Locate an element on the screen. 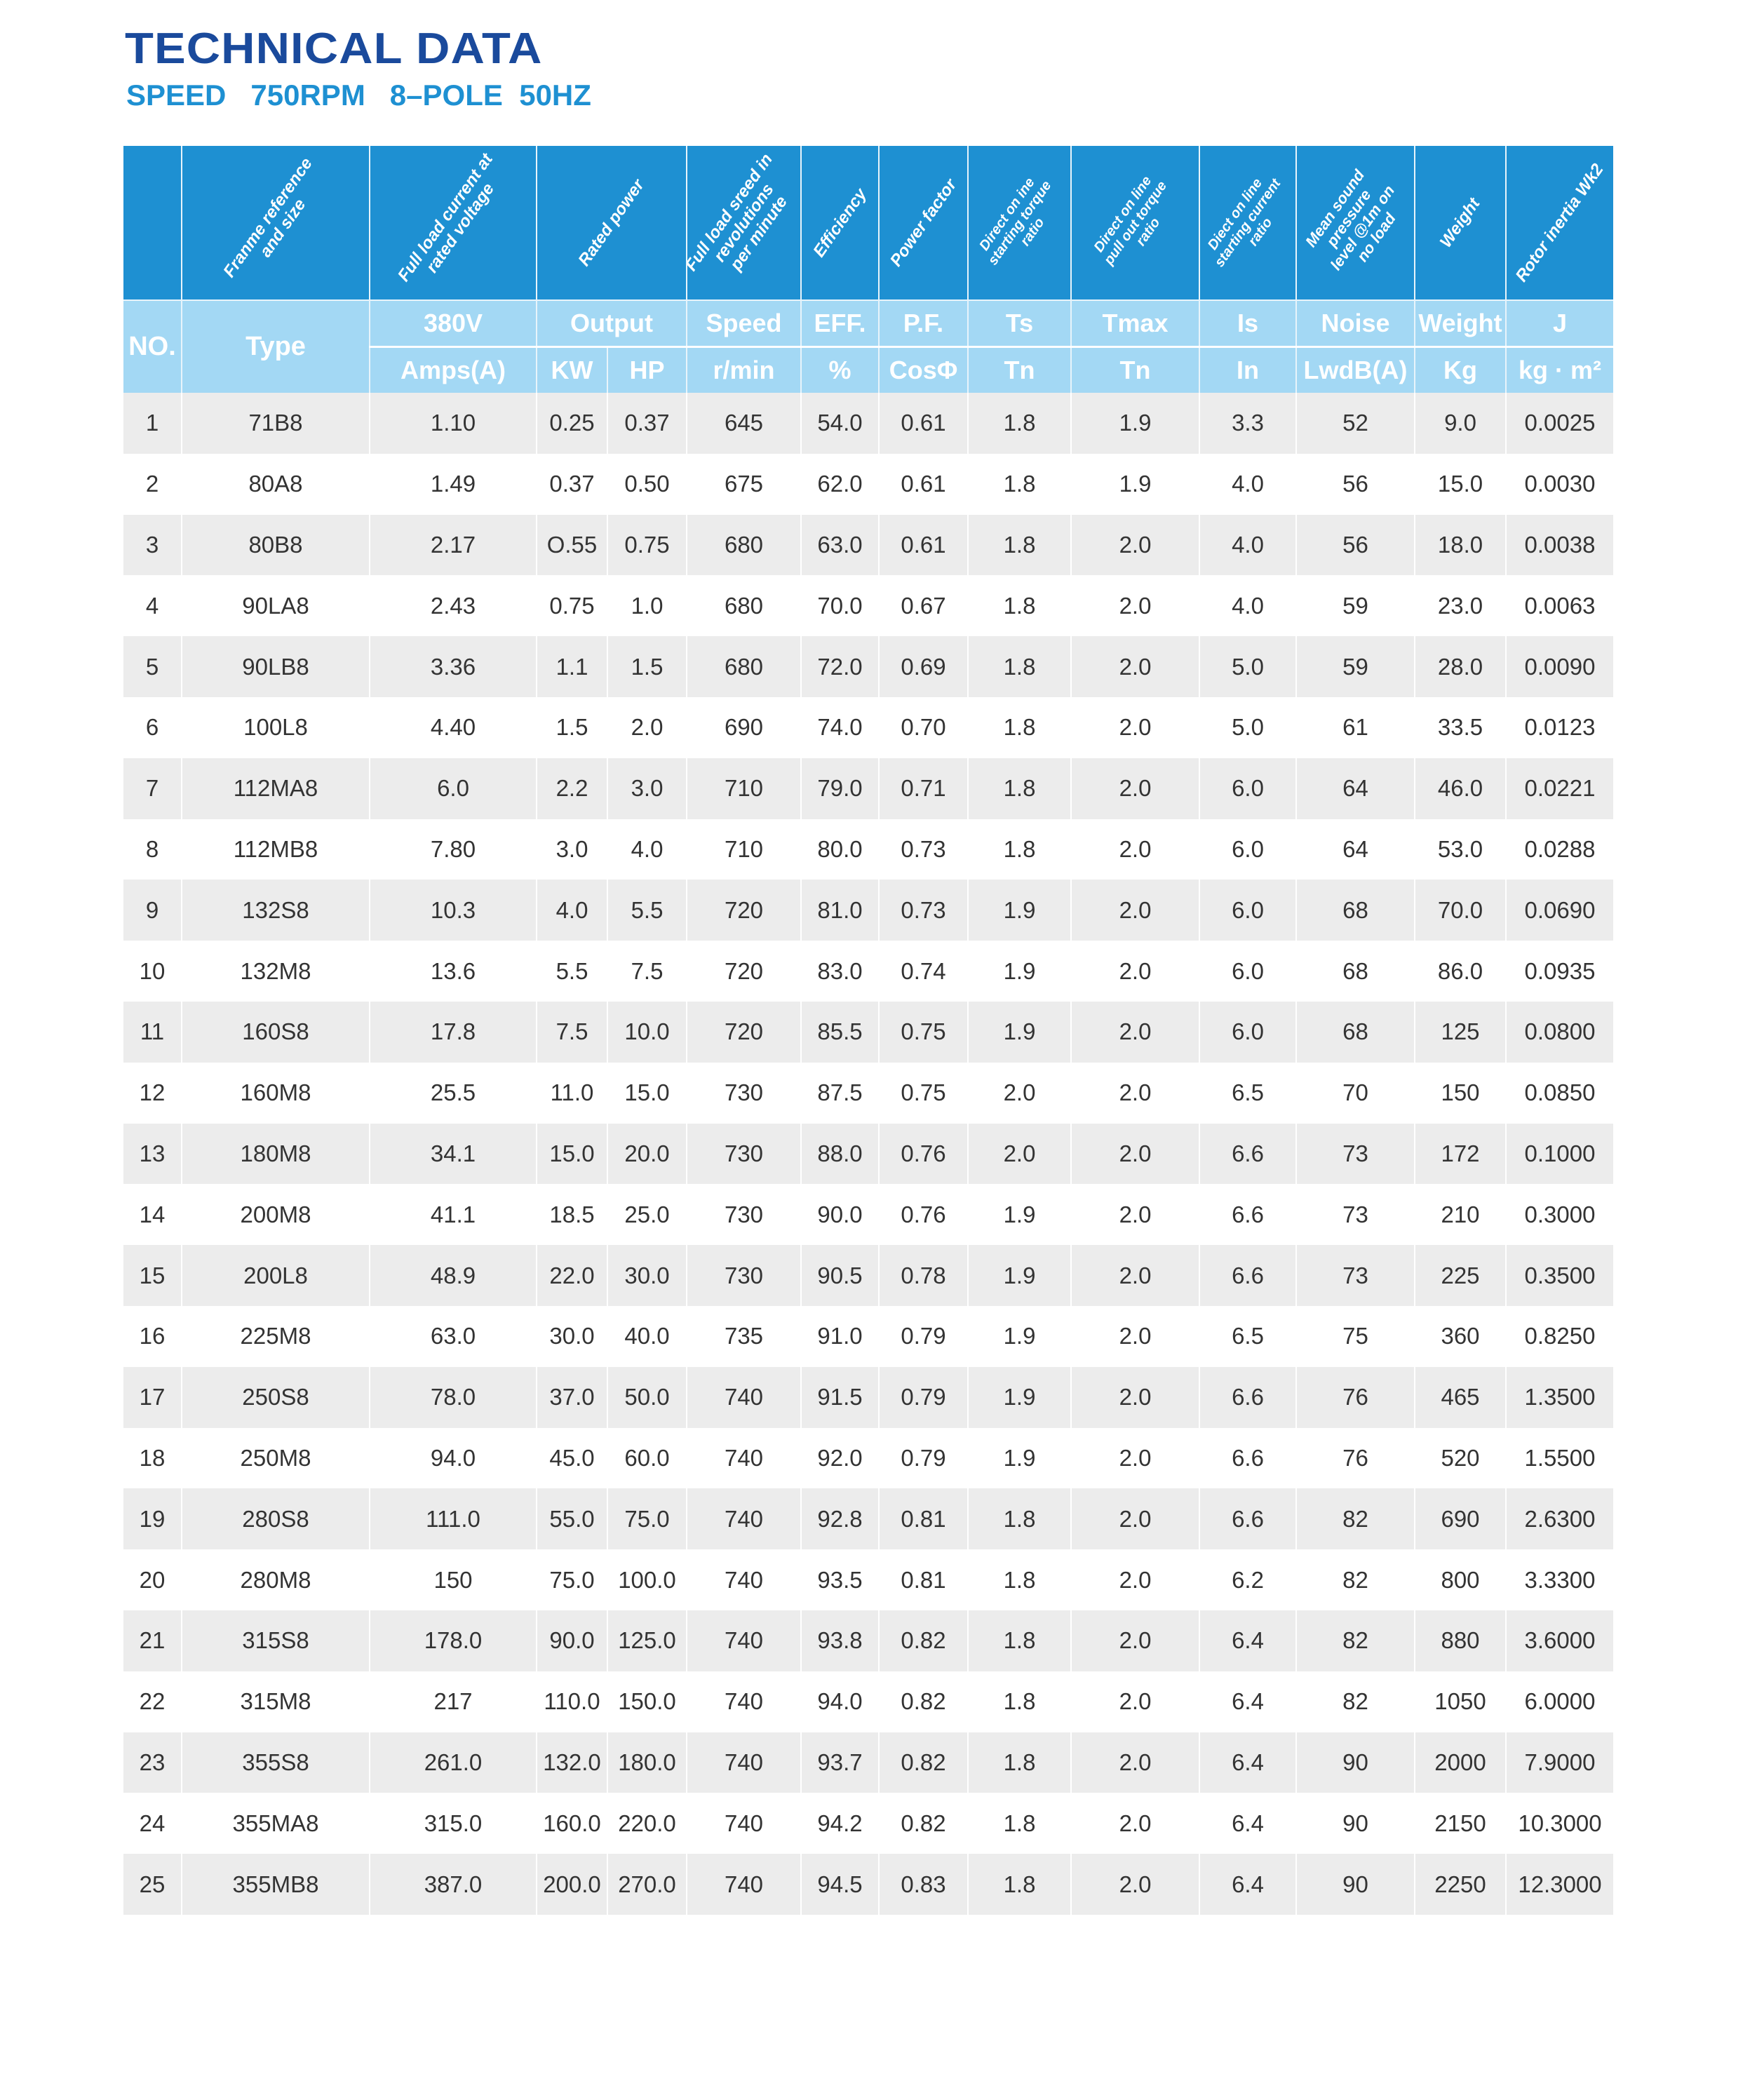 Image resolution: width=1764 pixels, height=2074 pixels. cell-weight: 690 is located at coordinates (1460, 1519).